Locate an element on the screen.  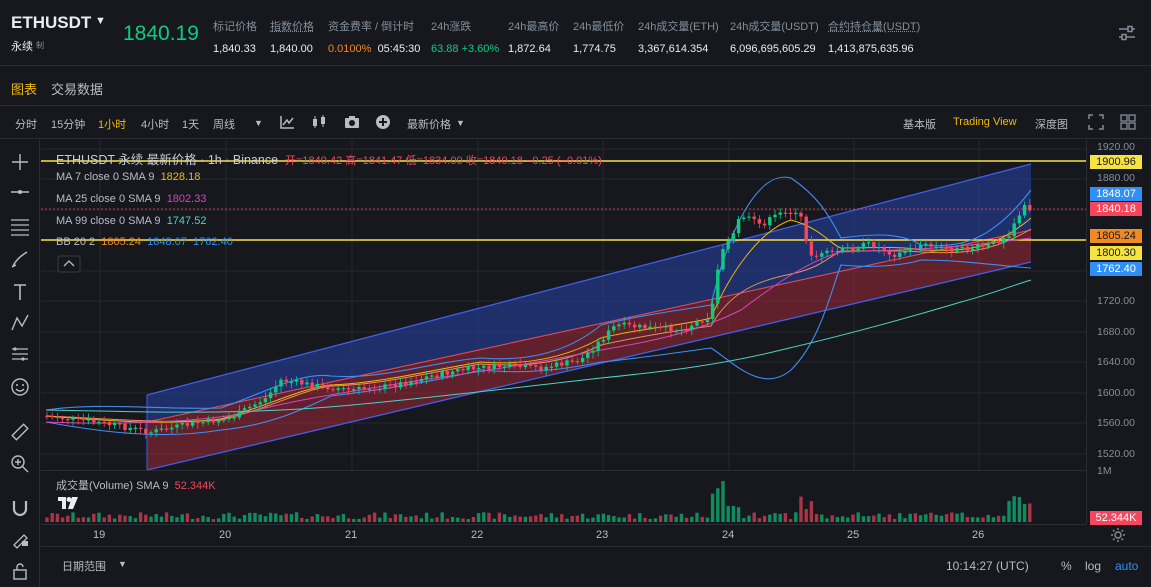
axis-settings-icon is located at coordinates (1118, 535).